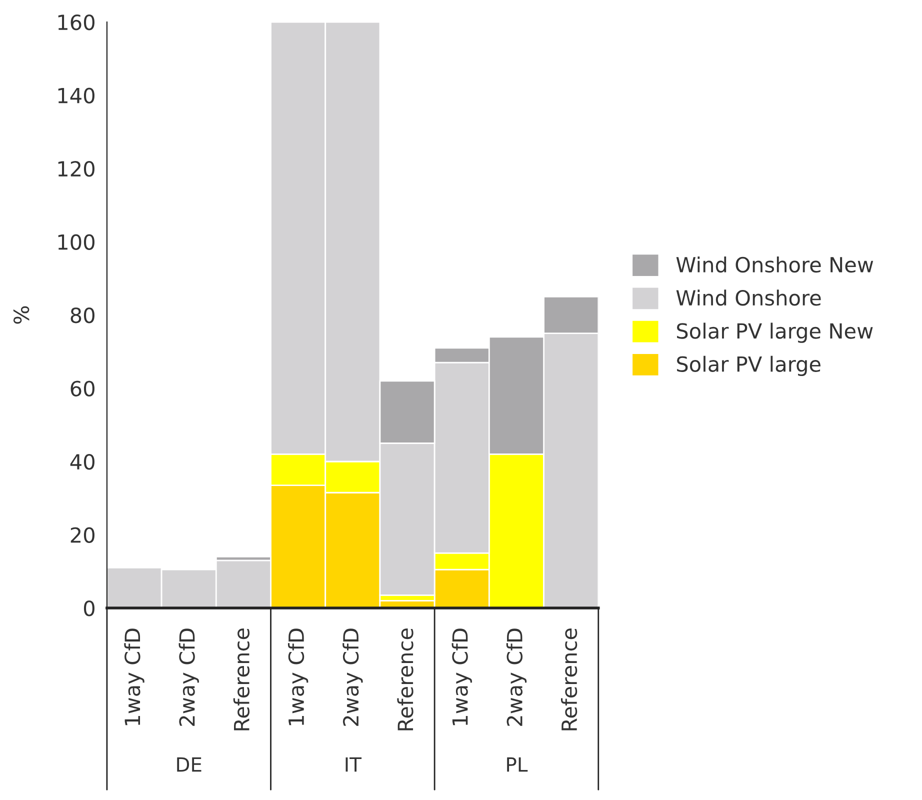 This screenshot has height=800, width=922. What do you see at coordinates (517, 764) in the screenshot?
I see `text: PL` at bounding box center [517, 764].